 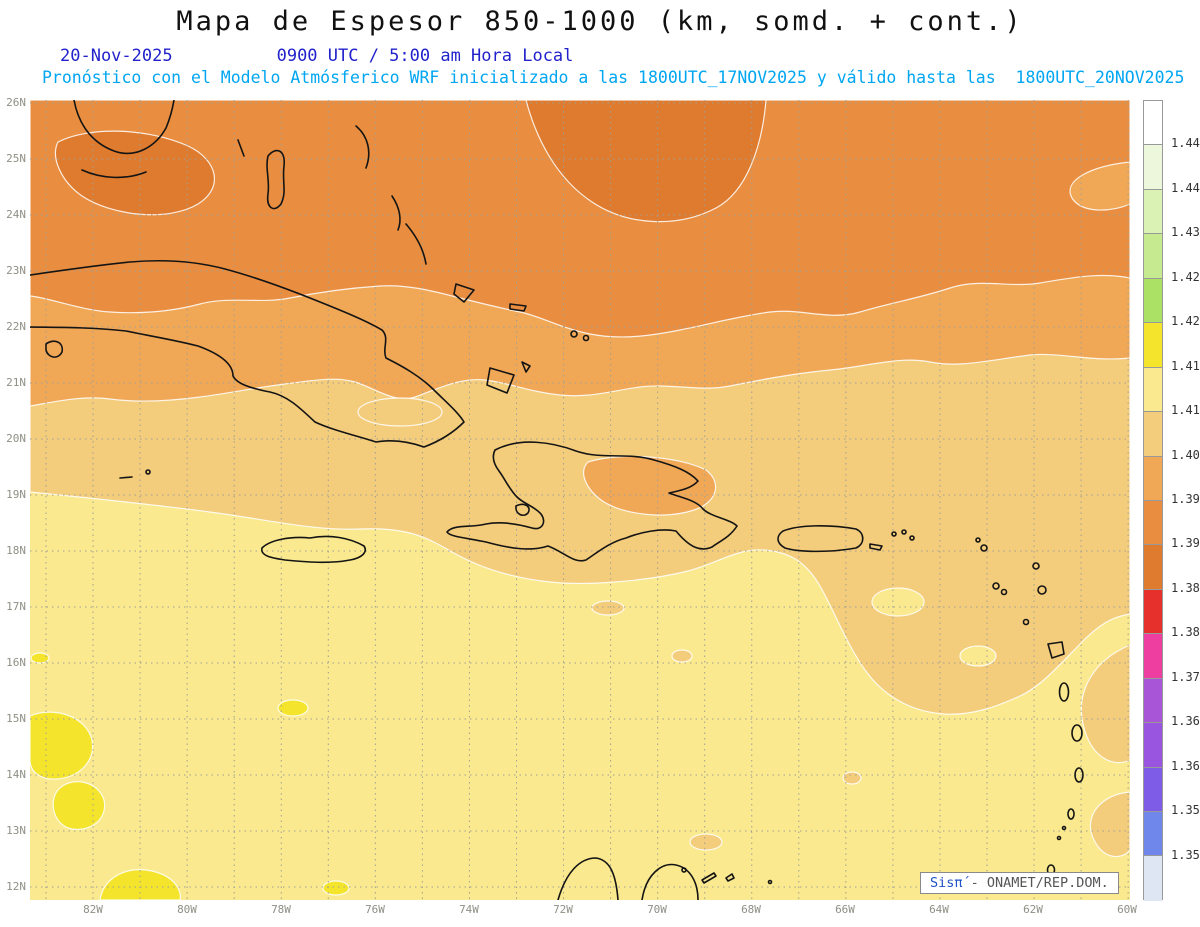 What do you see at coordinates (1033, 909) in the screenshot?
I see `lon-label: 62W` at bounding box center [1033, 909].